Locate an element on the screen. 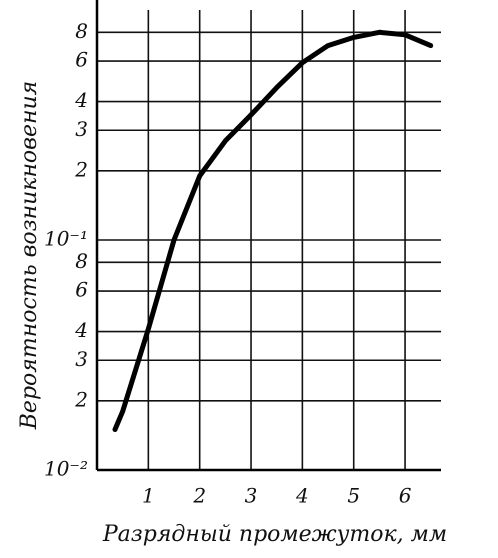 This screenshot has width=498, height=558. x-axis-label: Разрядный промежуток, мм is located at coordinates (274, 534).